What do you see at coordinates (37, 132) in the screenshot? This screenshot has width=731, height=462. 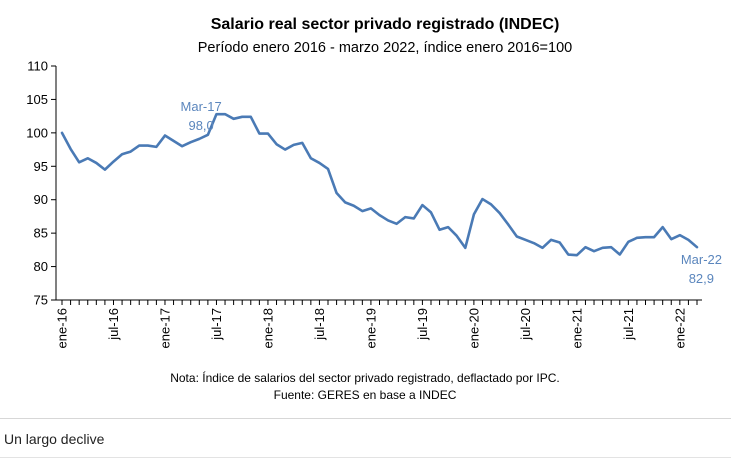 I see `y-tick-label: 100` at bounding box center [37, 132].